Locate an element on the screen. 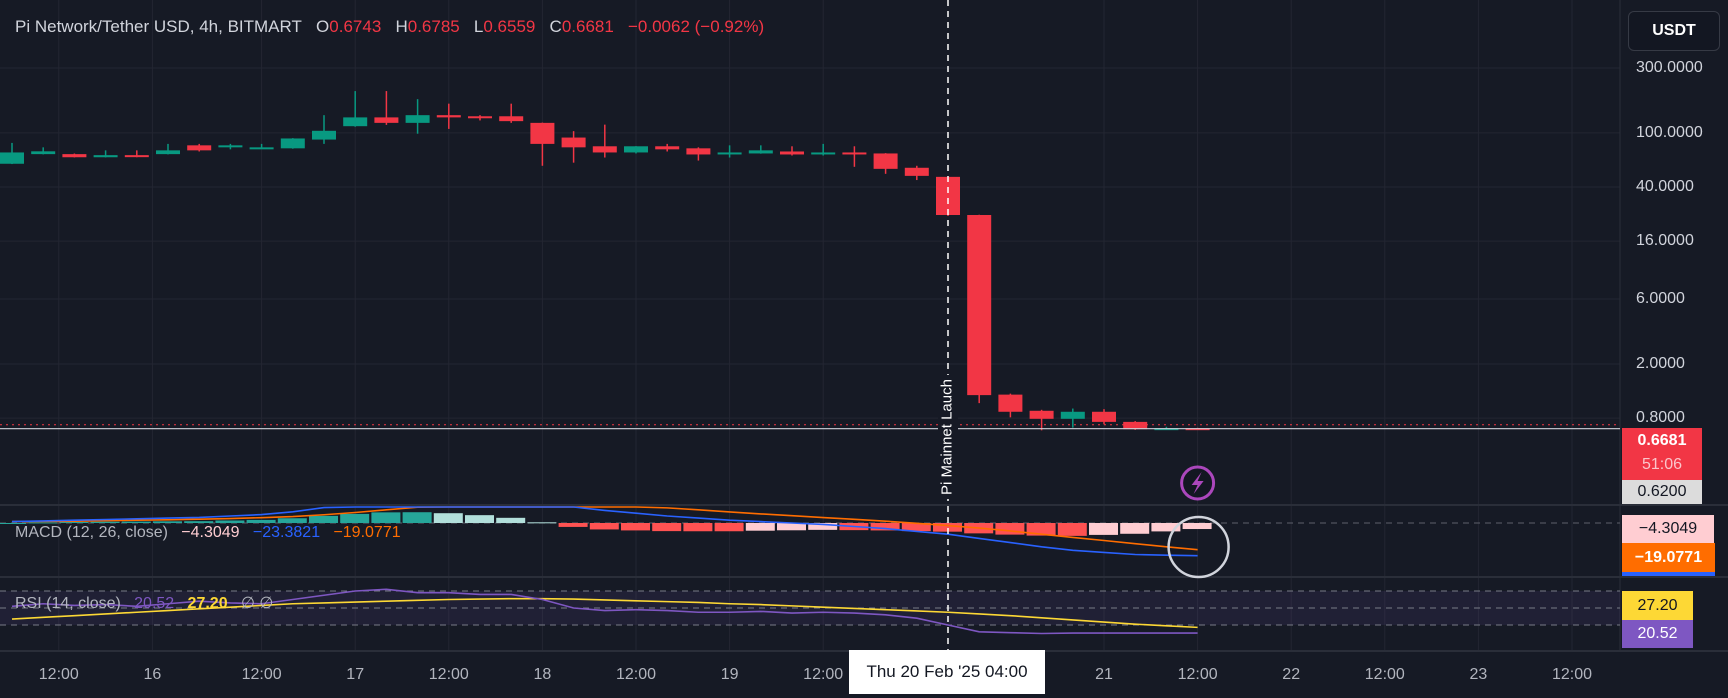 The height and width of the screenshot is (698, 1728). high-label: H is located at coordinates (401, 26).